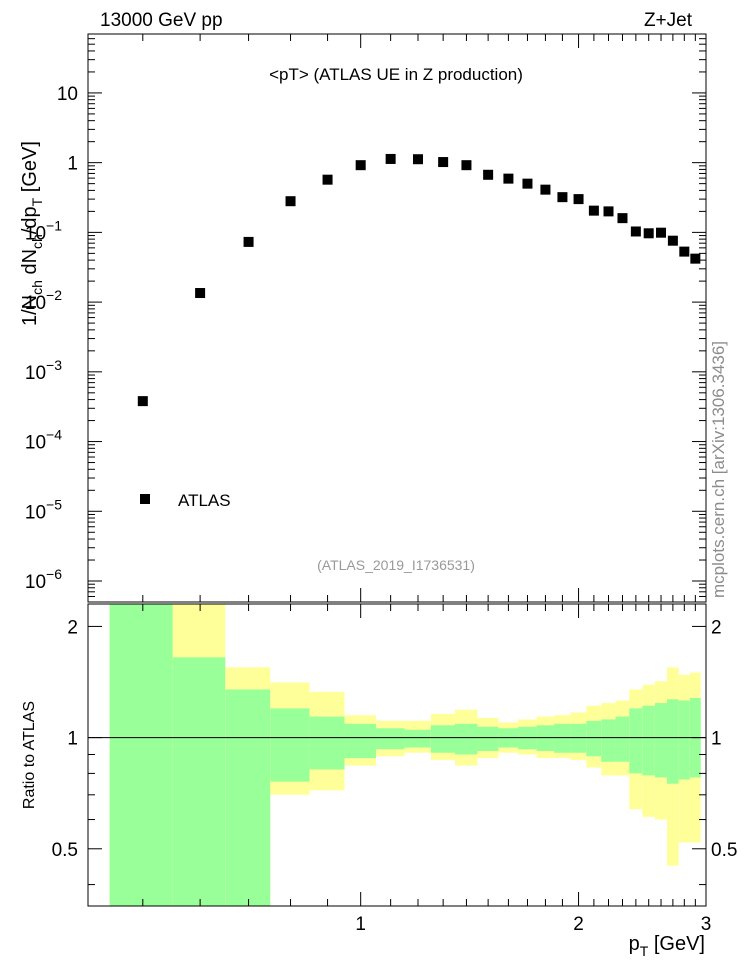 This screenshot has height=972, width=746. Describe the element at coordinates (43, 579) in the screenshot. I see `y-tick-label: 10⁻⁶` at that location.